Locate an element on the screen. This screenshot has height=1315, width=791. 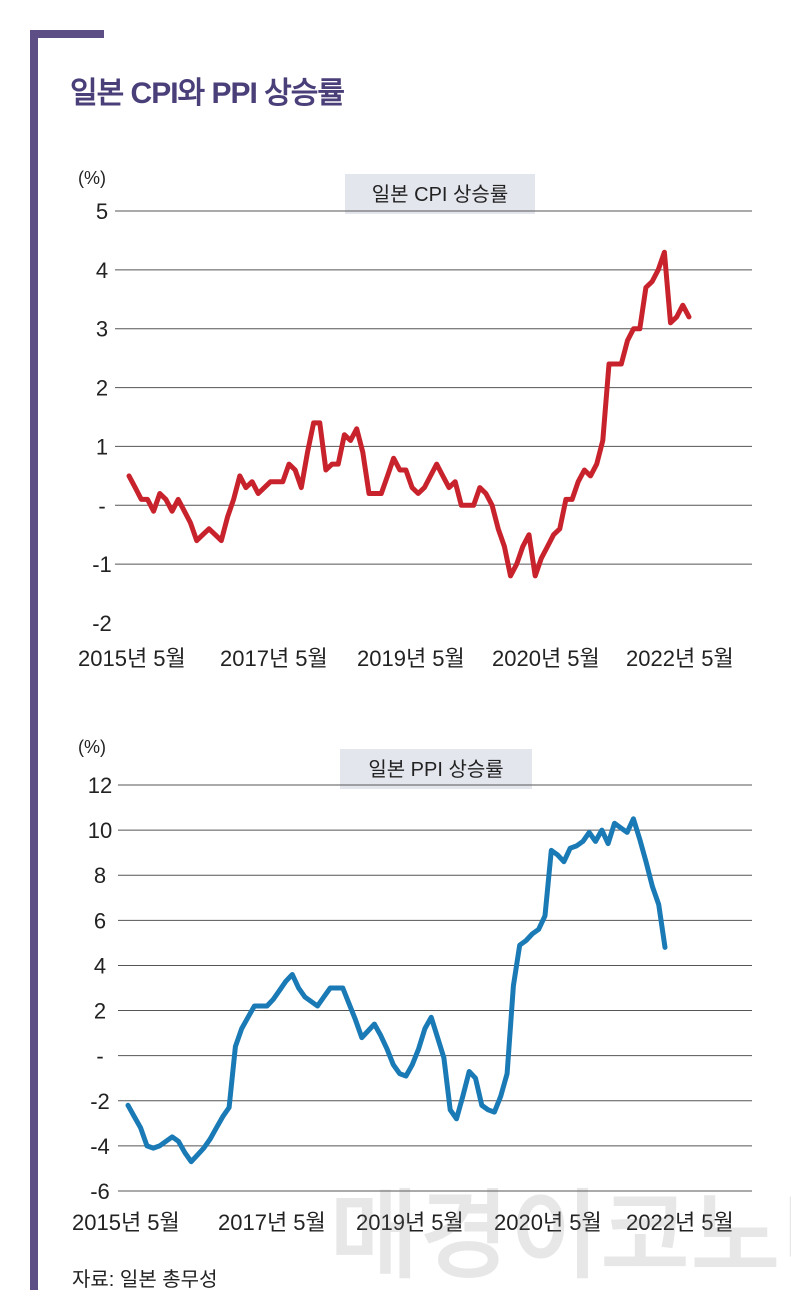
ppi-x-tick-label: 2022년 5월 is located at coordinates (680, 1222).